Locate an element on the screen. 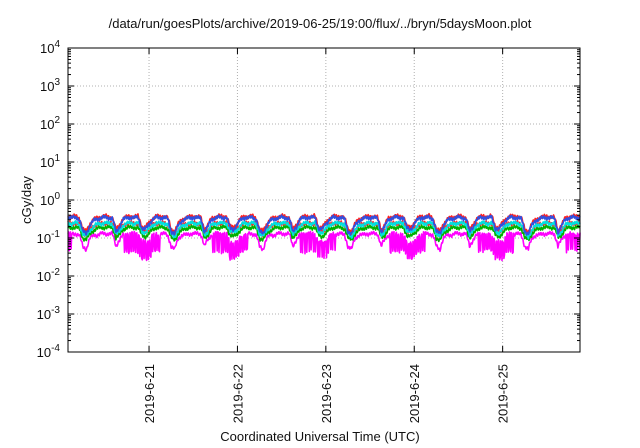 The width and height of the screenshot is (640, 448). y-tick-label: 10⁴ is located at coordinates (50, 47).